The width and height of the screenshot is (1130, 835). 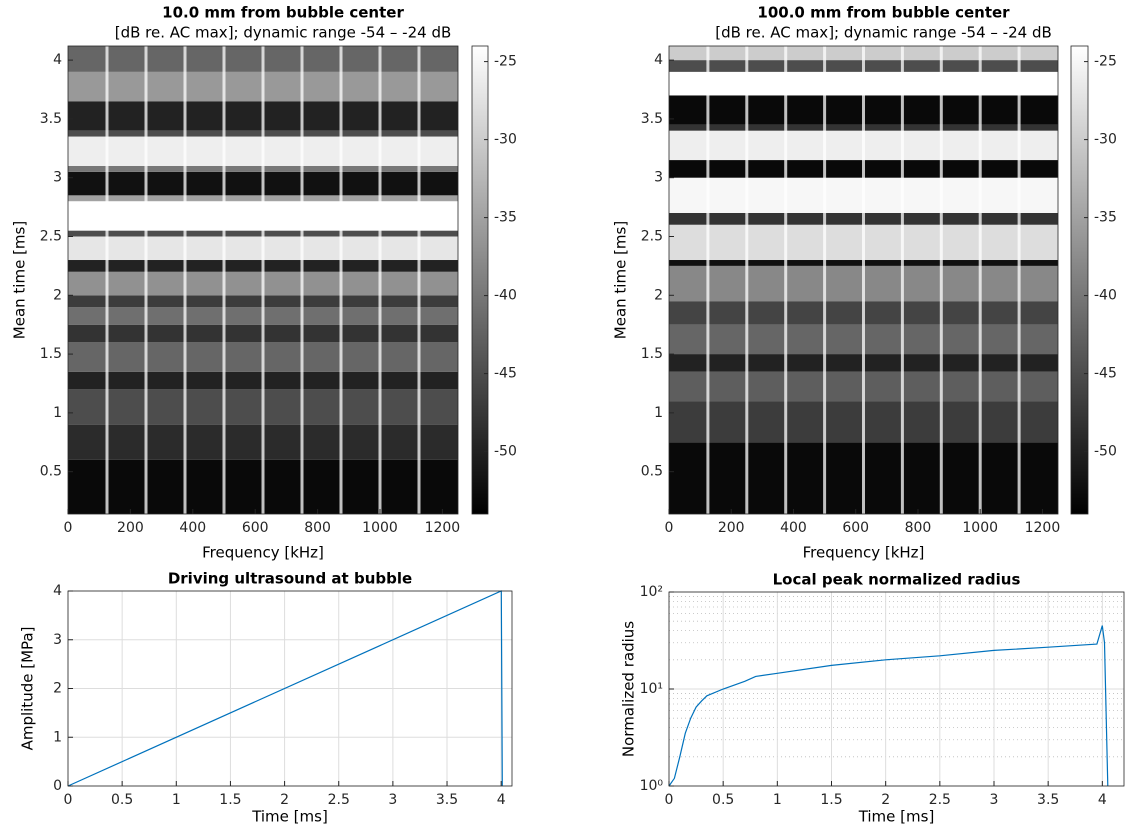 What do you see at coordinates (652, 786) in the screenshot?
I see `y-tick-label: 10⁰` at bounding box center [652, 786].